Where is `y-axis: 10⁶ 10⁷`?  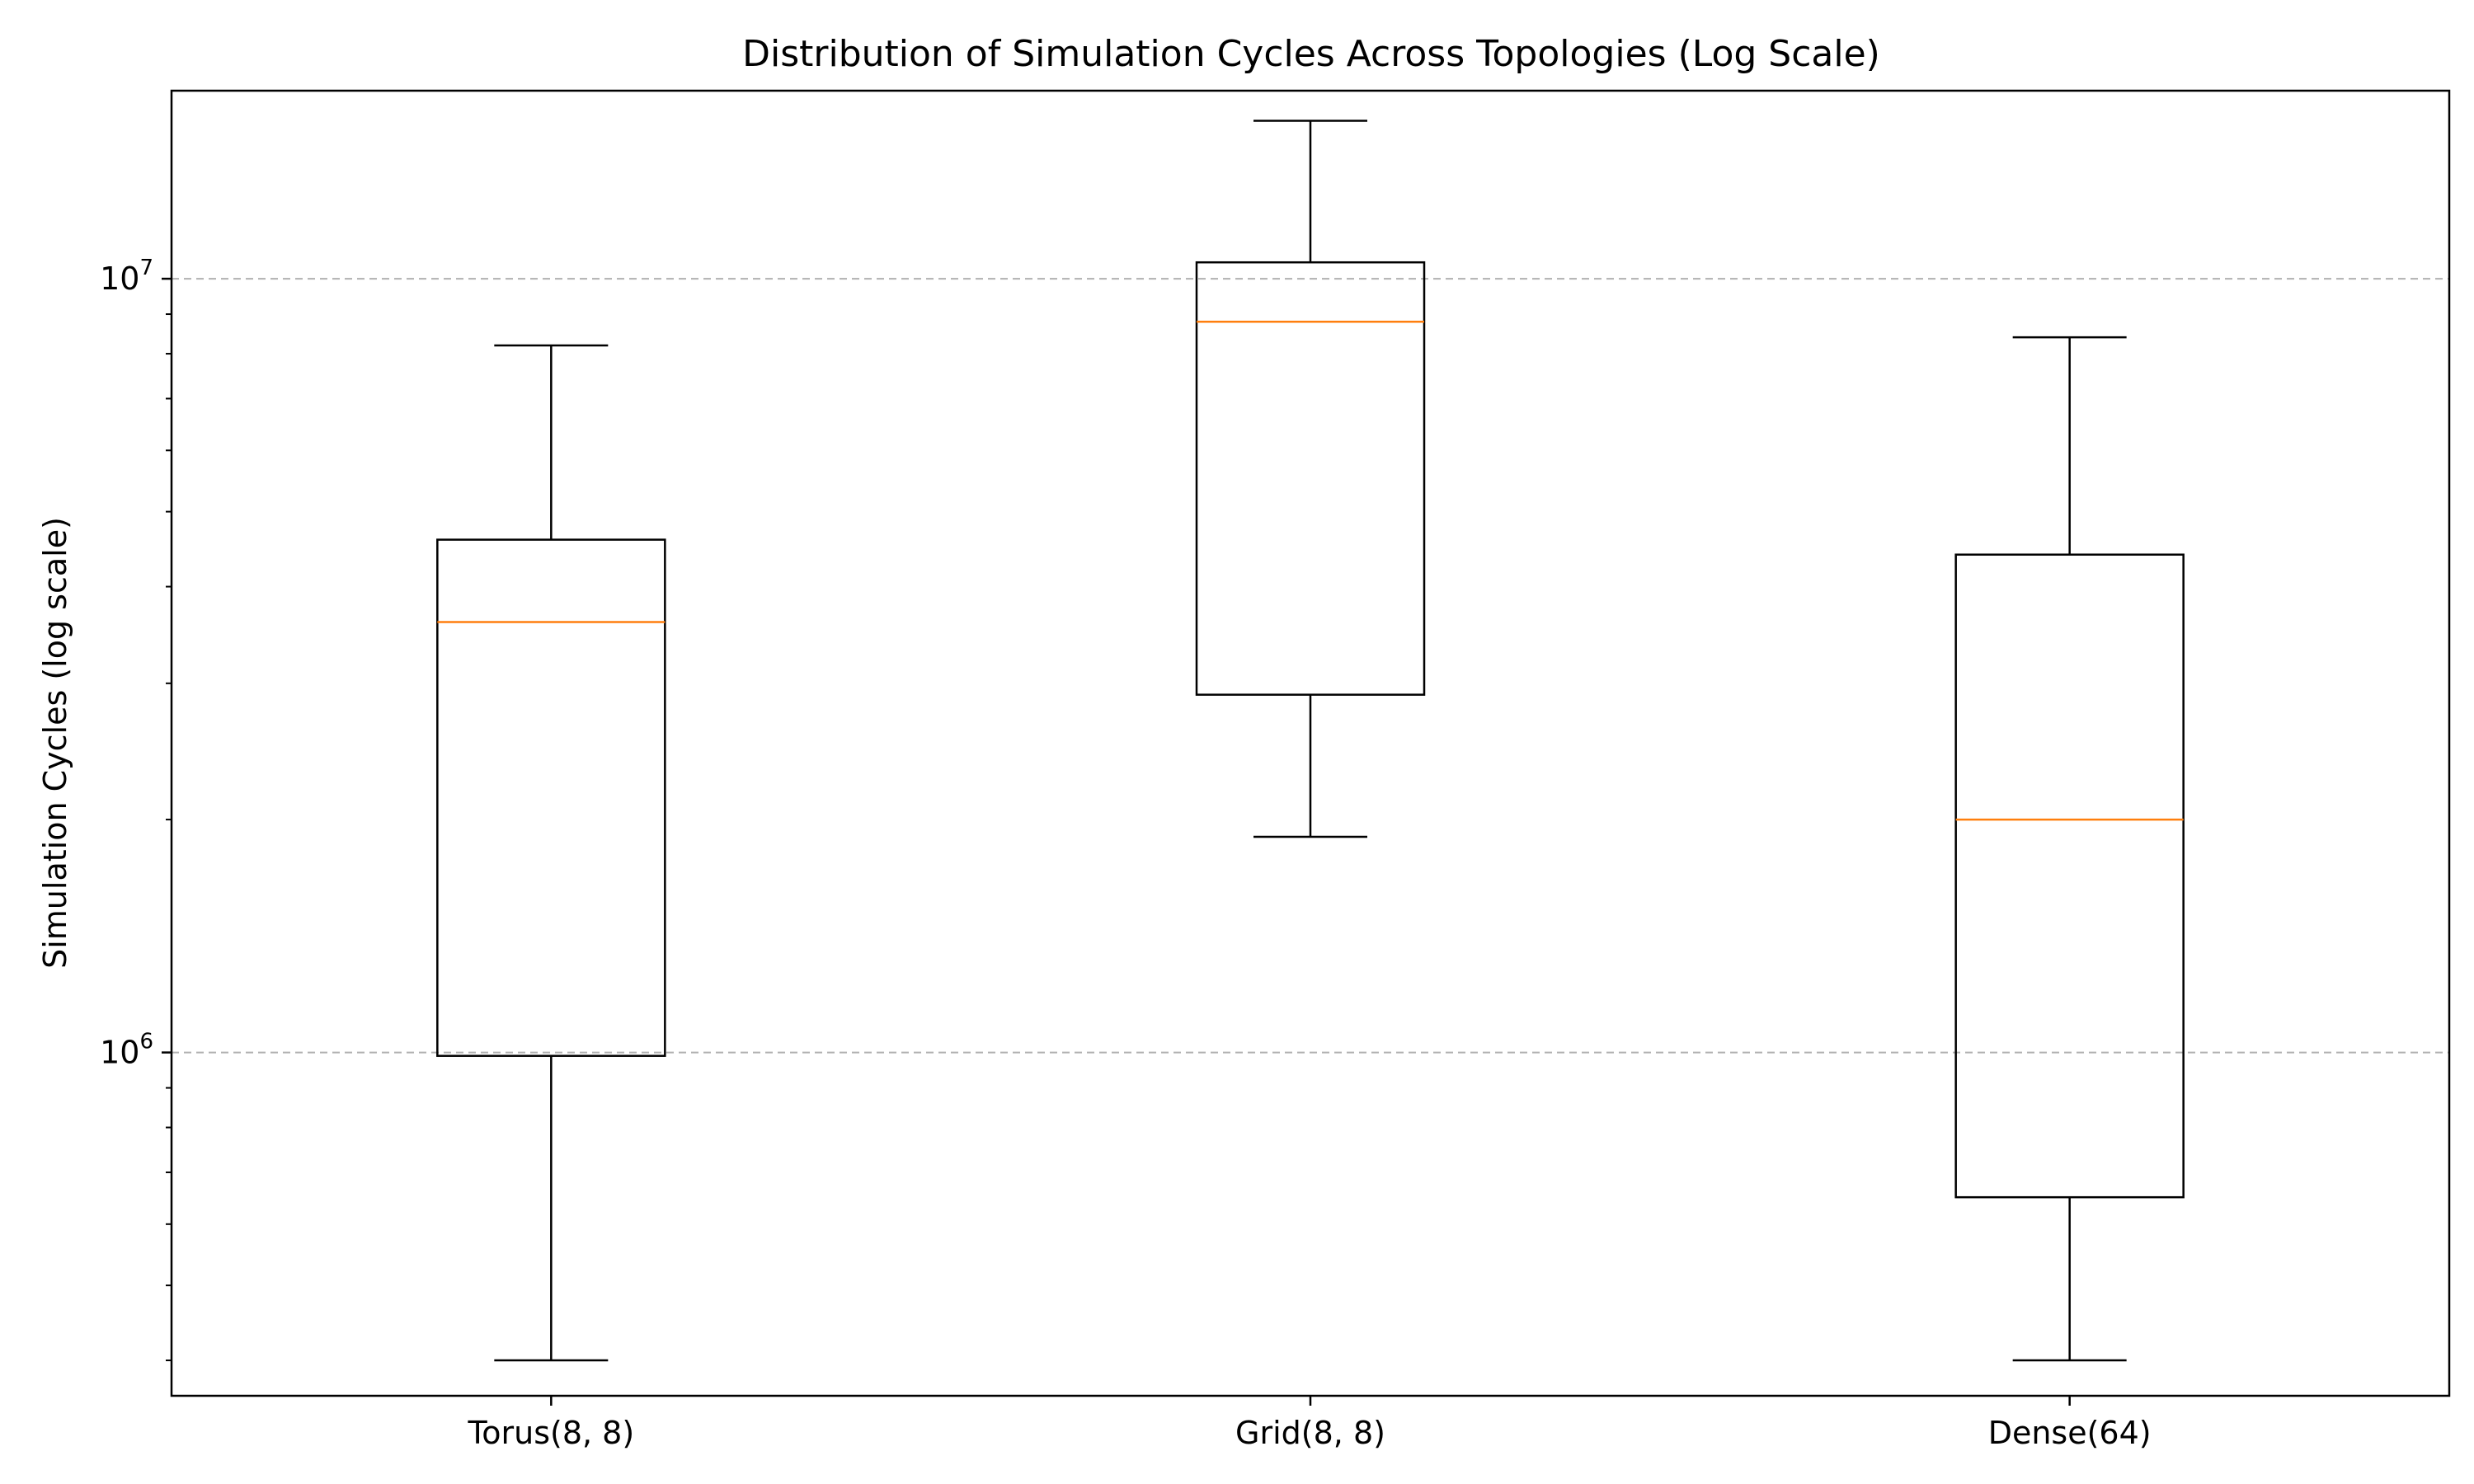
y-axis: 10⁶ 10⁷ is located at coordinates (136, 809).